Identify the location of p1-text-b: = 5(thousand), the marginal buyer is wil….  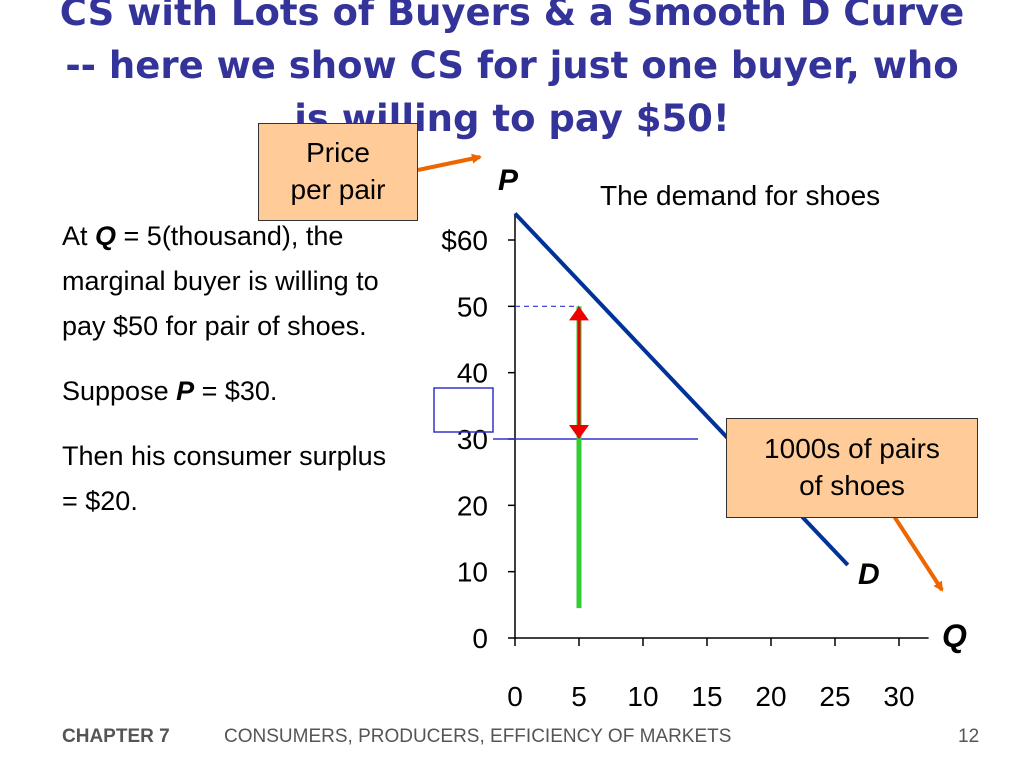
(220, 281).